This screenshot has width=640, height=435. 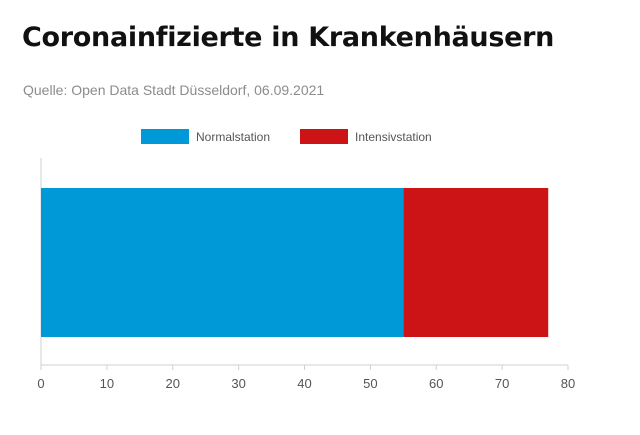 I want to click on x-tick-label-30: 30, so click(x=238, y=383).